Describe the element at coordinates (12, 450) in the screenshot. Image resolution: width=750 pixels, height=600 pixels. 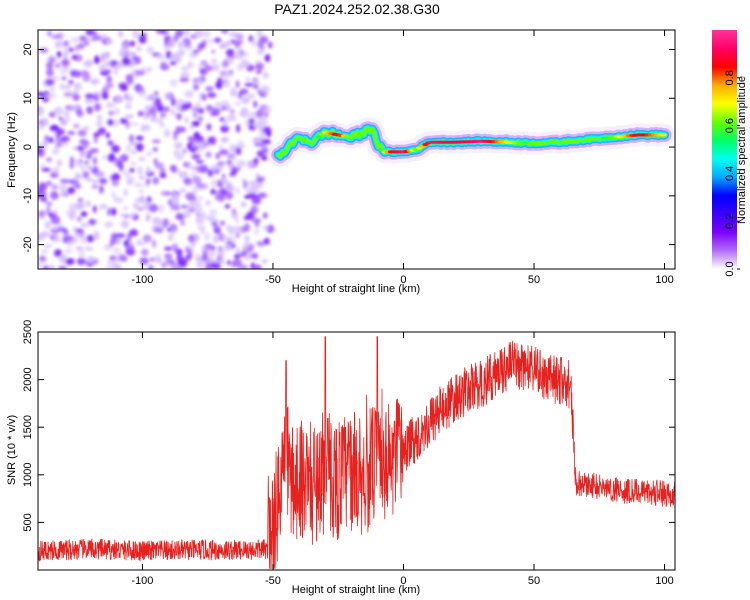
I see `snr-y-label: SNR (10 * v/v)` at that location.